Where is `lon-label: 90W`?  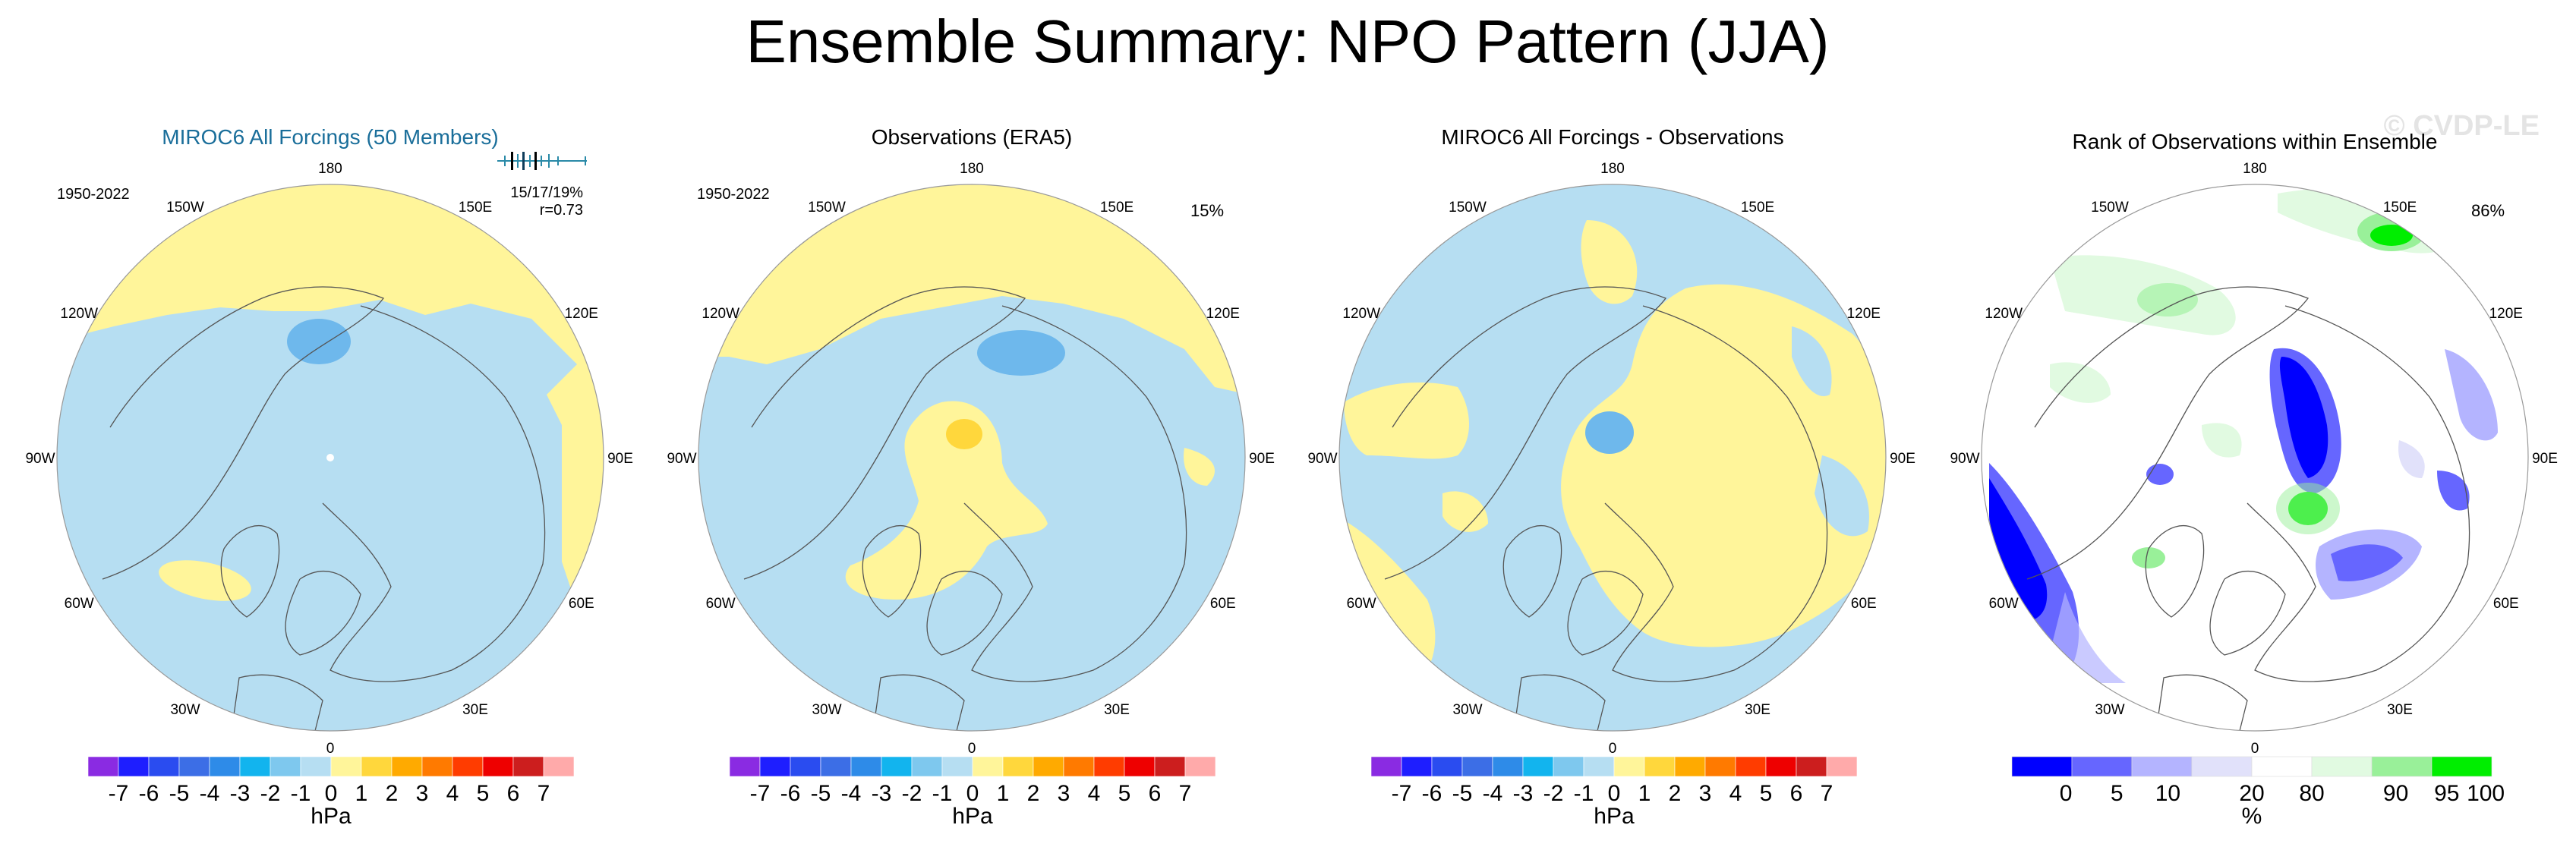
lon-label: 90W is located at coordinates (1964, 459).